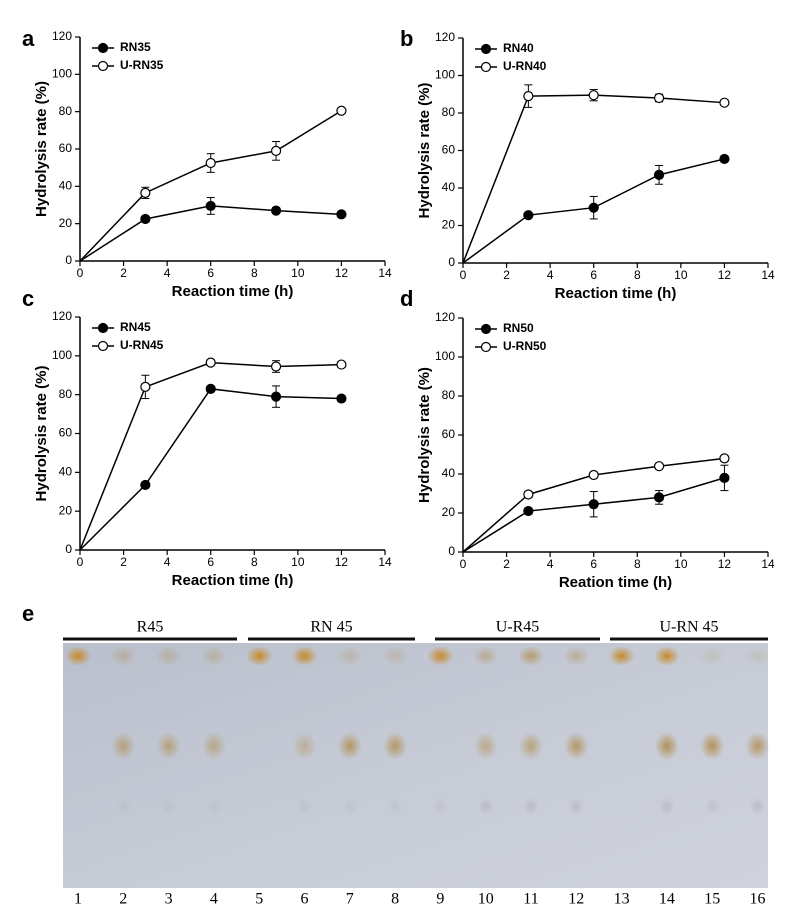  Describe the element at coordinates (518, 627) in the screenshot. I see `lane-group-label: U-R45` at that location.